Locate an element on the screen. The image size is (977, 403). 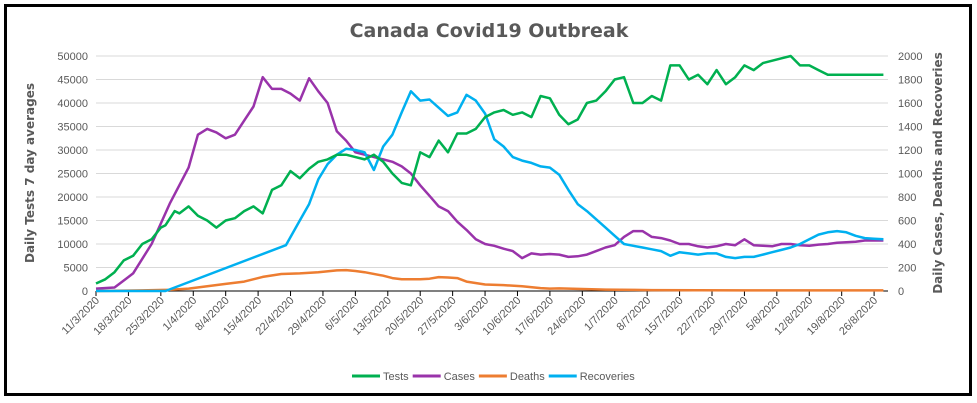
x-tick-label: 1/4/2020 is located at coordinates (180, 314).